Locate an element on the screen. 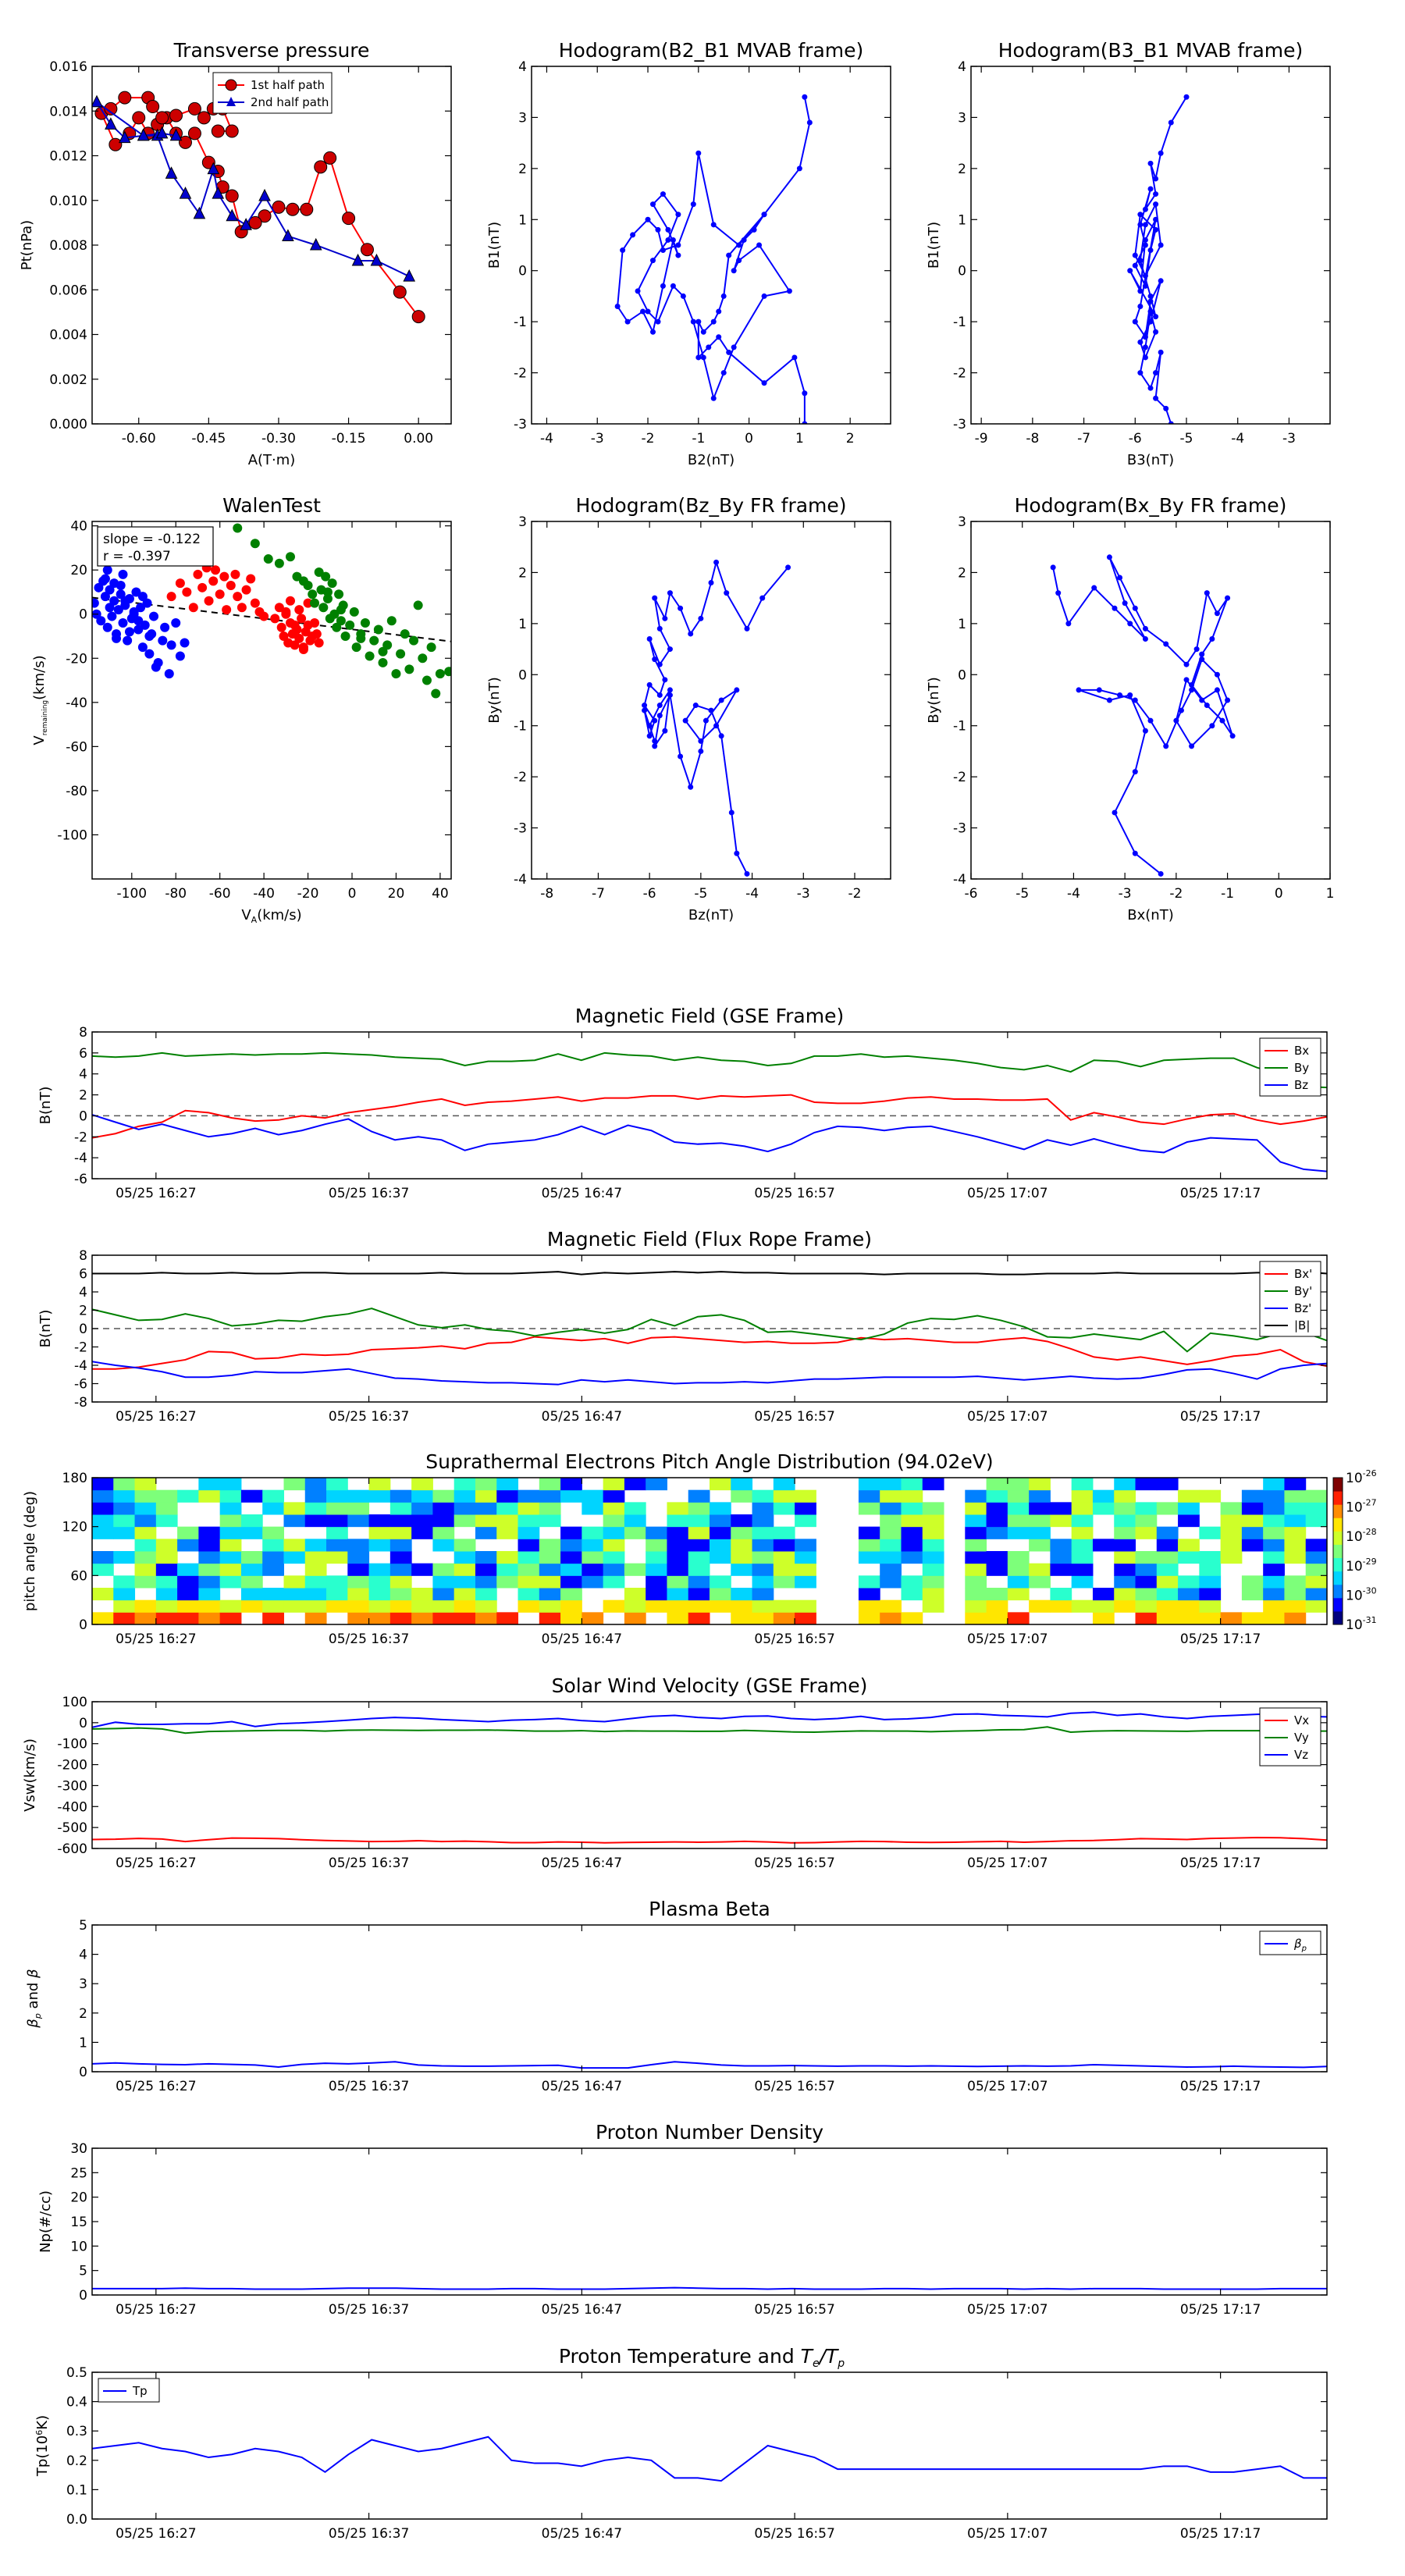 The height and width of the screenshot is (2576, 1405). legend: βp is located at coordinates (1290, 1942).